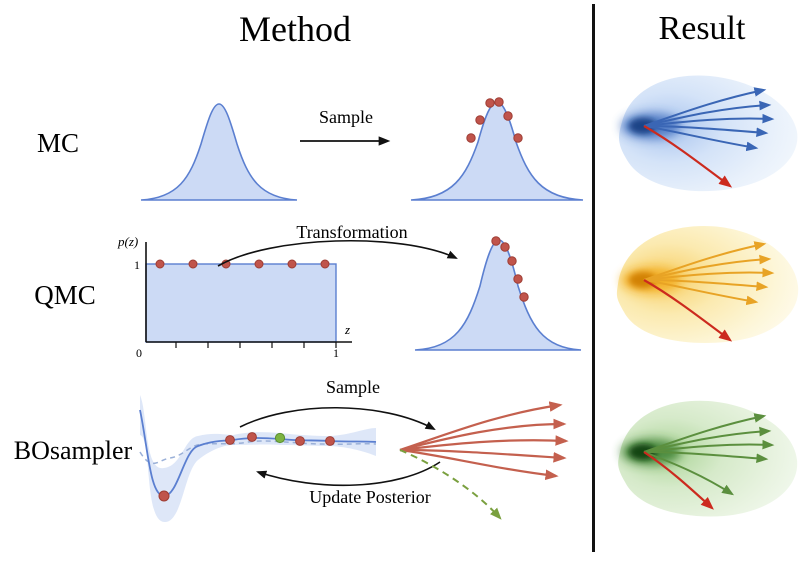  Describe the element at coordinates (137, 265) in the screenshot. I see `ytick-one: 1` at that location.